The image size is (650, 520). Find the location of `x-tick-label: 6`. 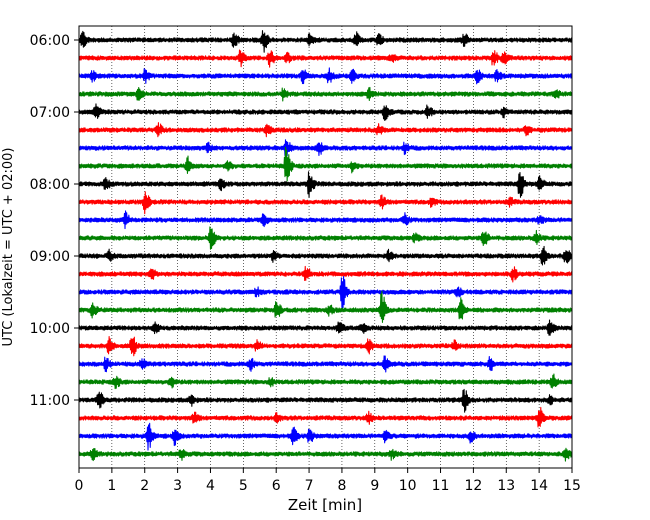

x-tick-label: 6 is located at coordinates (276, 486).